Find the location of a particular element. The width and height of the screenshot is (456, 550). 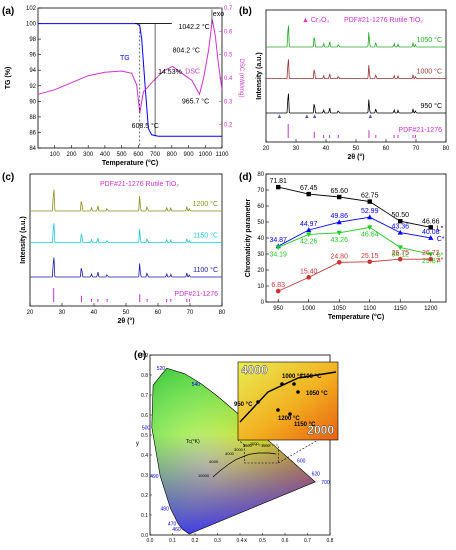

x-tick-label: 500 is located at coordinates (122, 155).